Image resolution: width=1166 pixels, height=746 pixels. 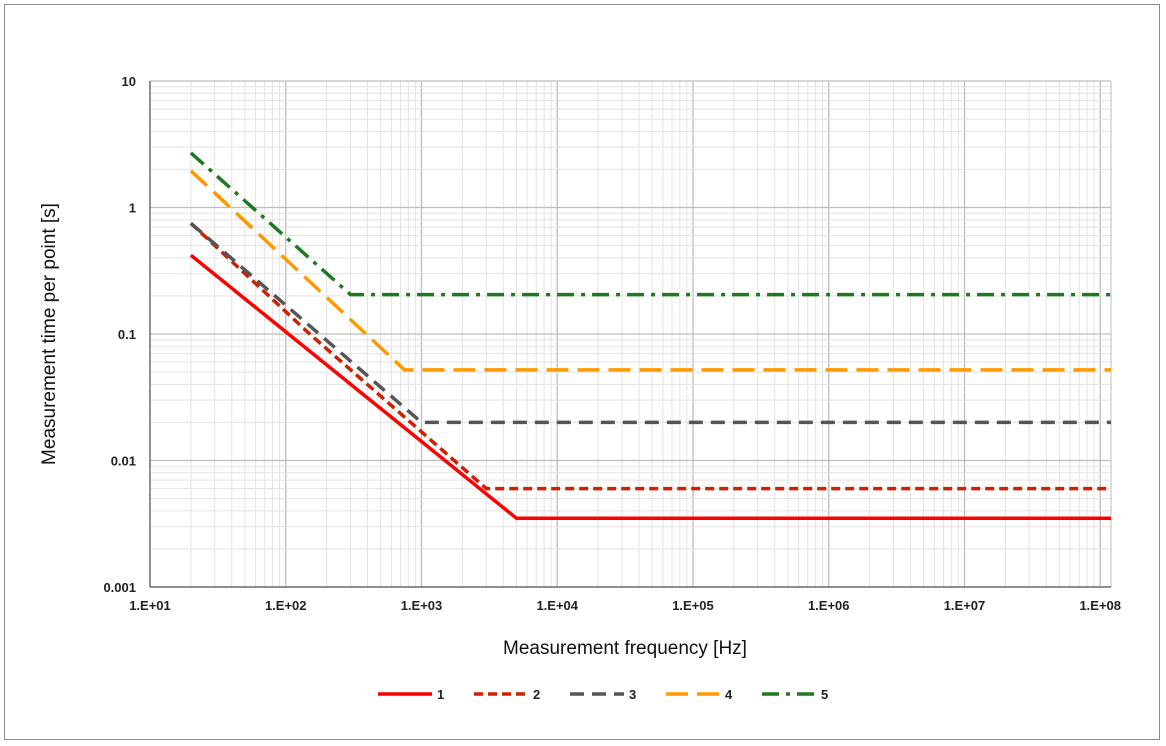 I want to click on y-tick-label: 0.01, so click(x=123, y=461).